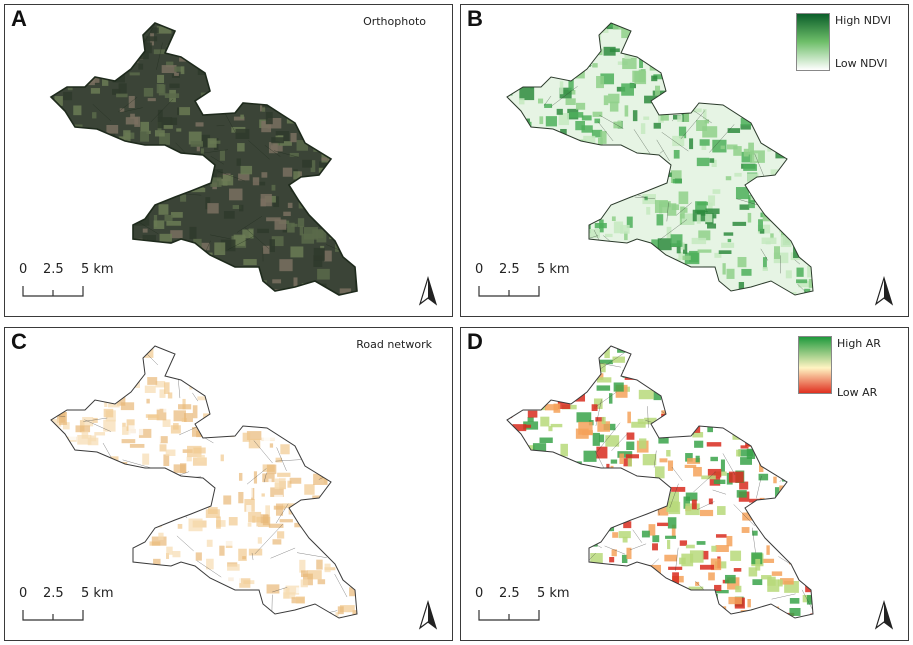 This screenshot has height=645, width=913. I want to click on road-network-map, so click(204, 482).